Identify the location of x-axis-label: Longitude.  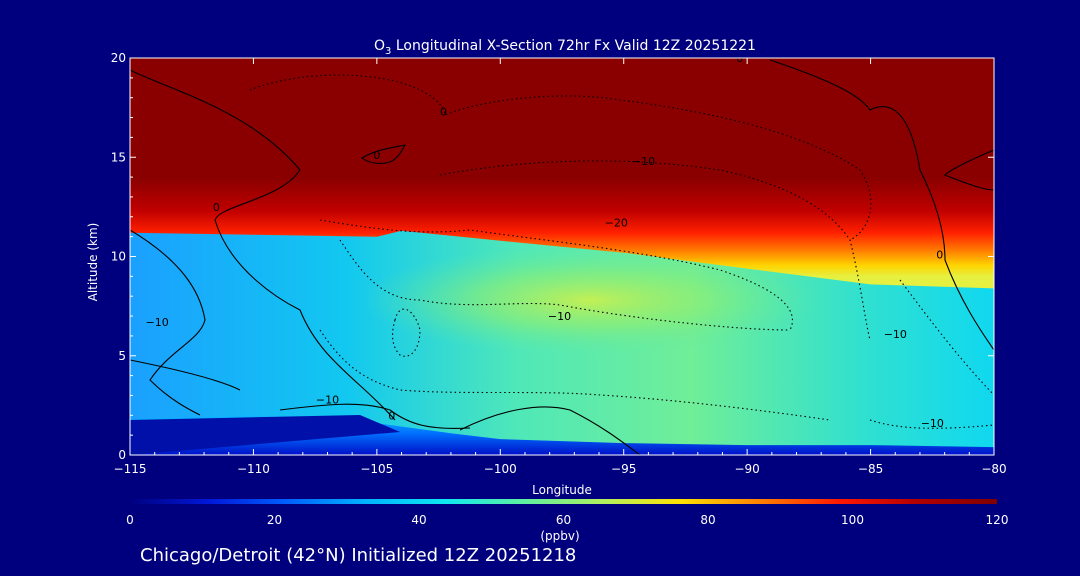
(562, 490).